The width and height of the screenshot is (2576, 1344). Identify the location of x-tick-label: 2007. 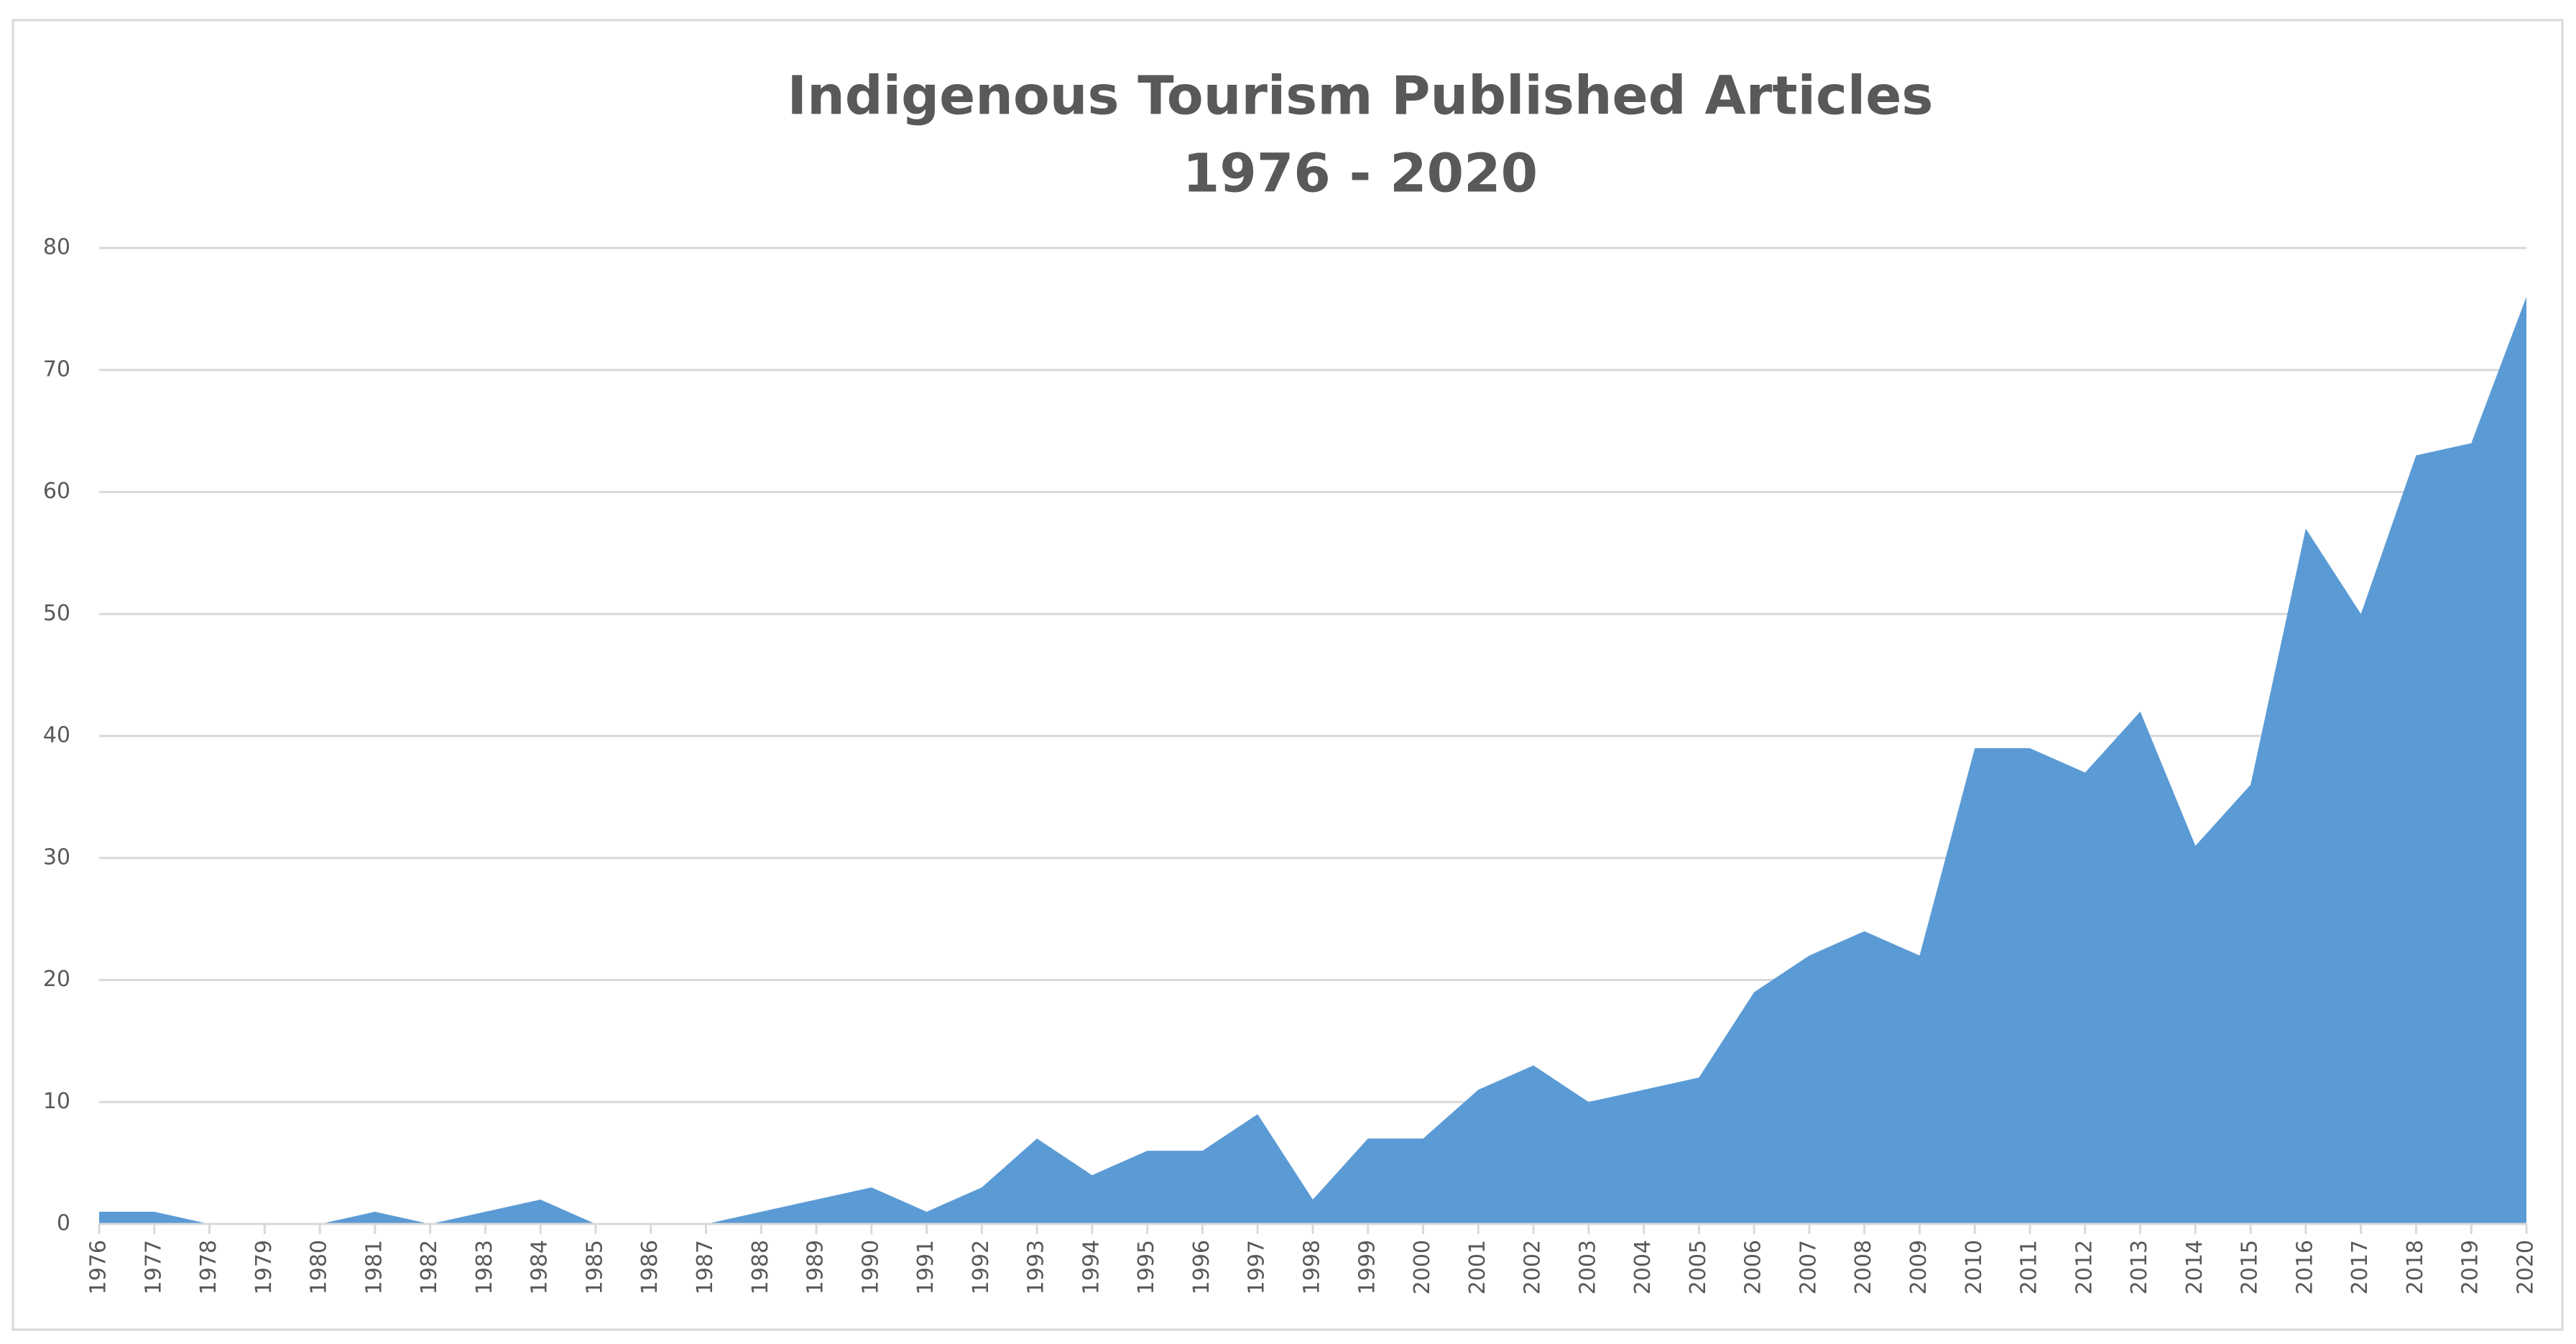
(1809, 1267).